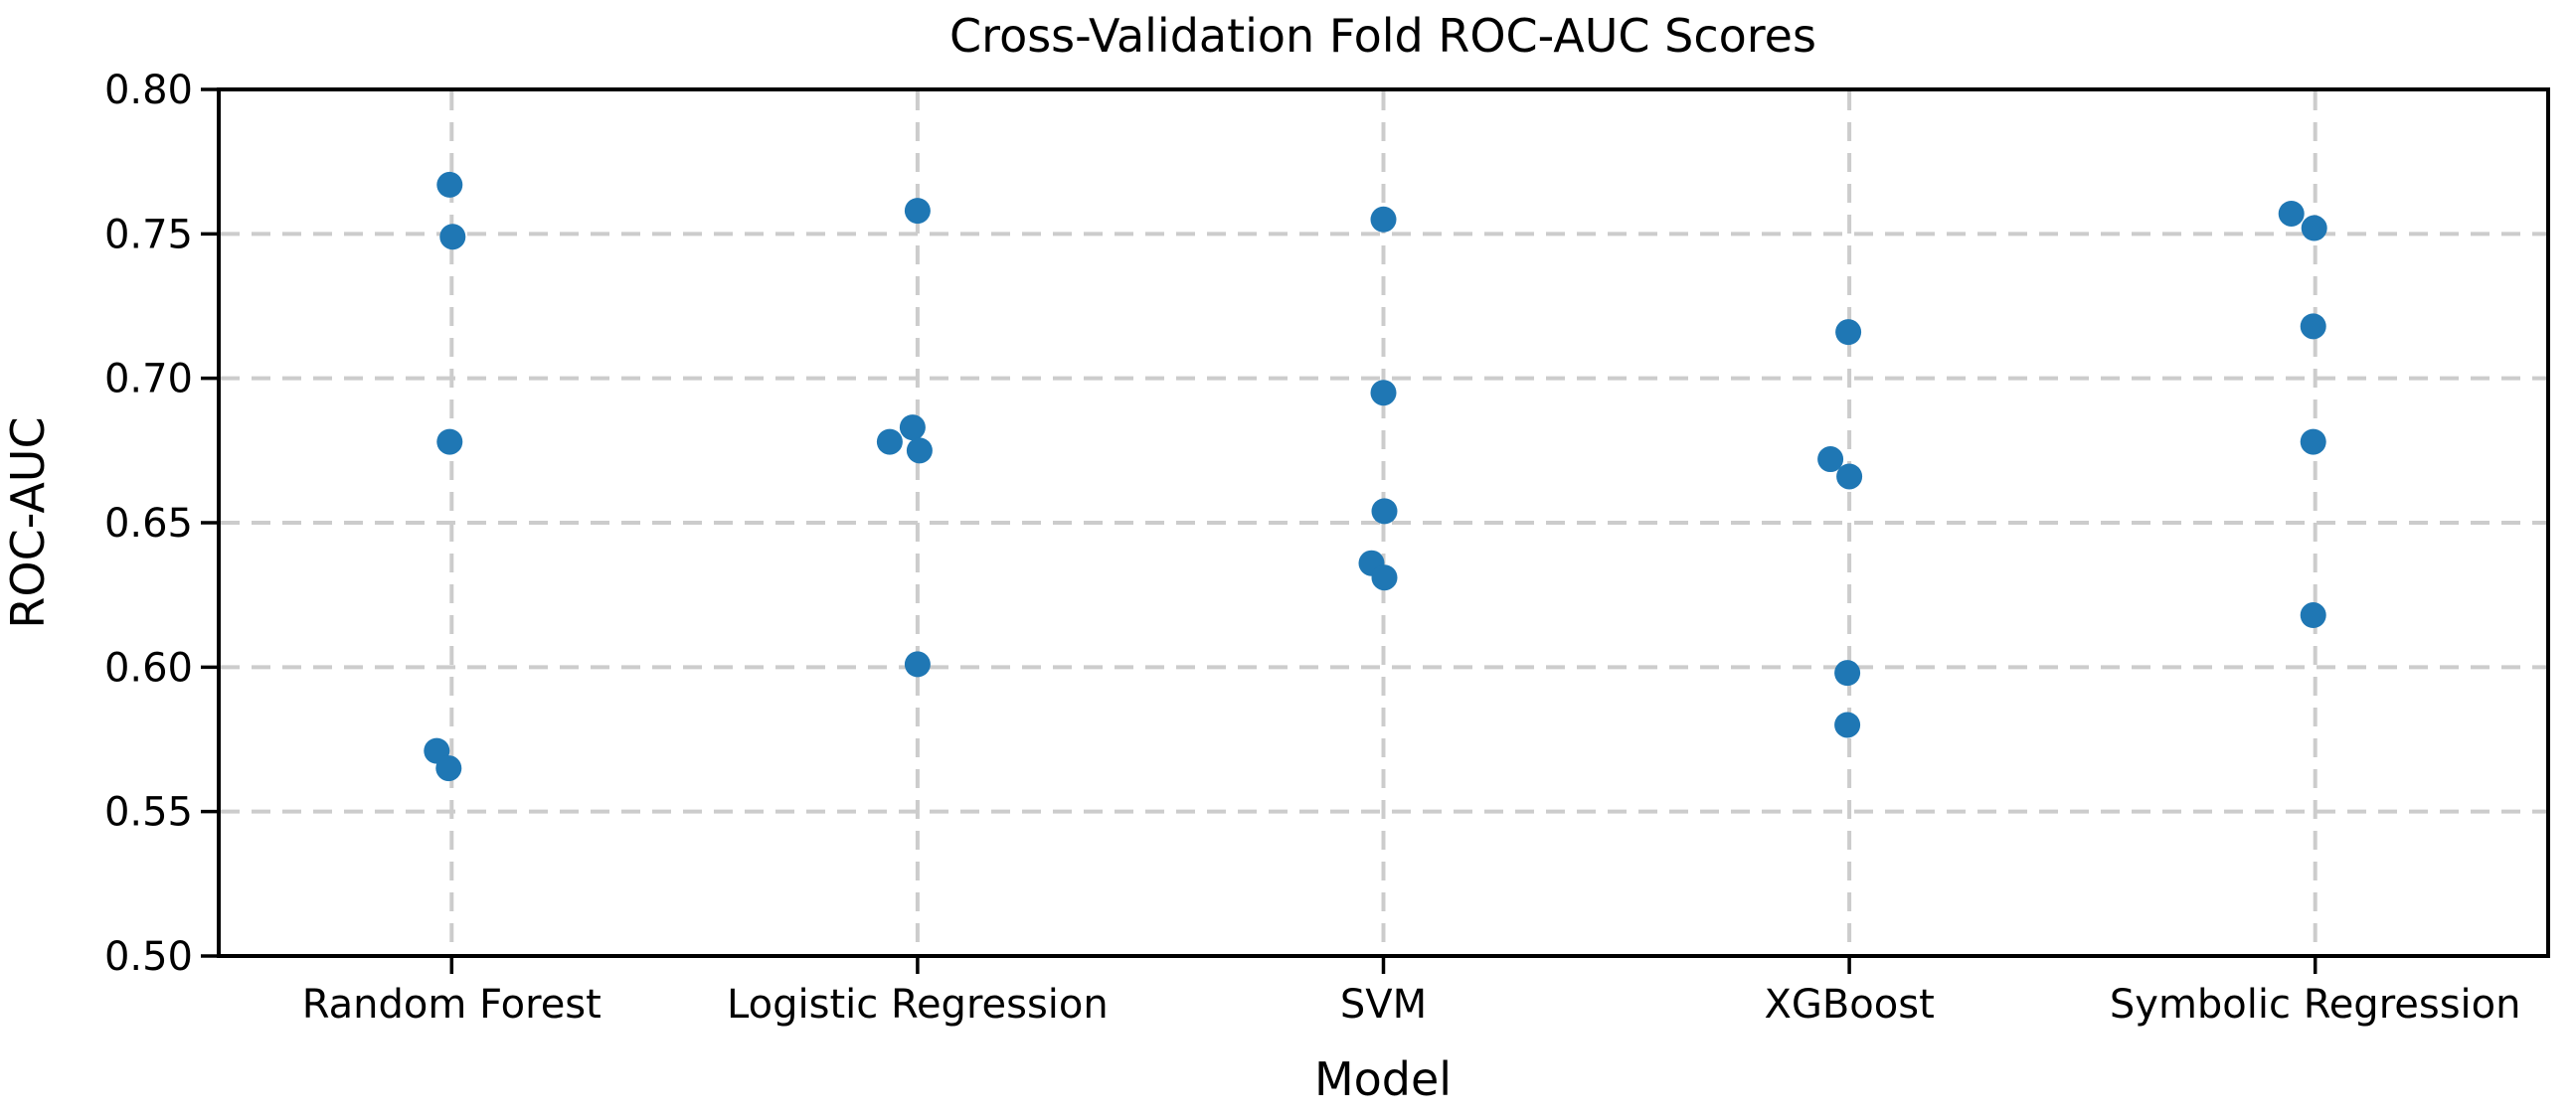  Describe the element at coordinates (1849, 1005) in the screenshot. I see `x-tick-label: XGBoost` at that location.